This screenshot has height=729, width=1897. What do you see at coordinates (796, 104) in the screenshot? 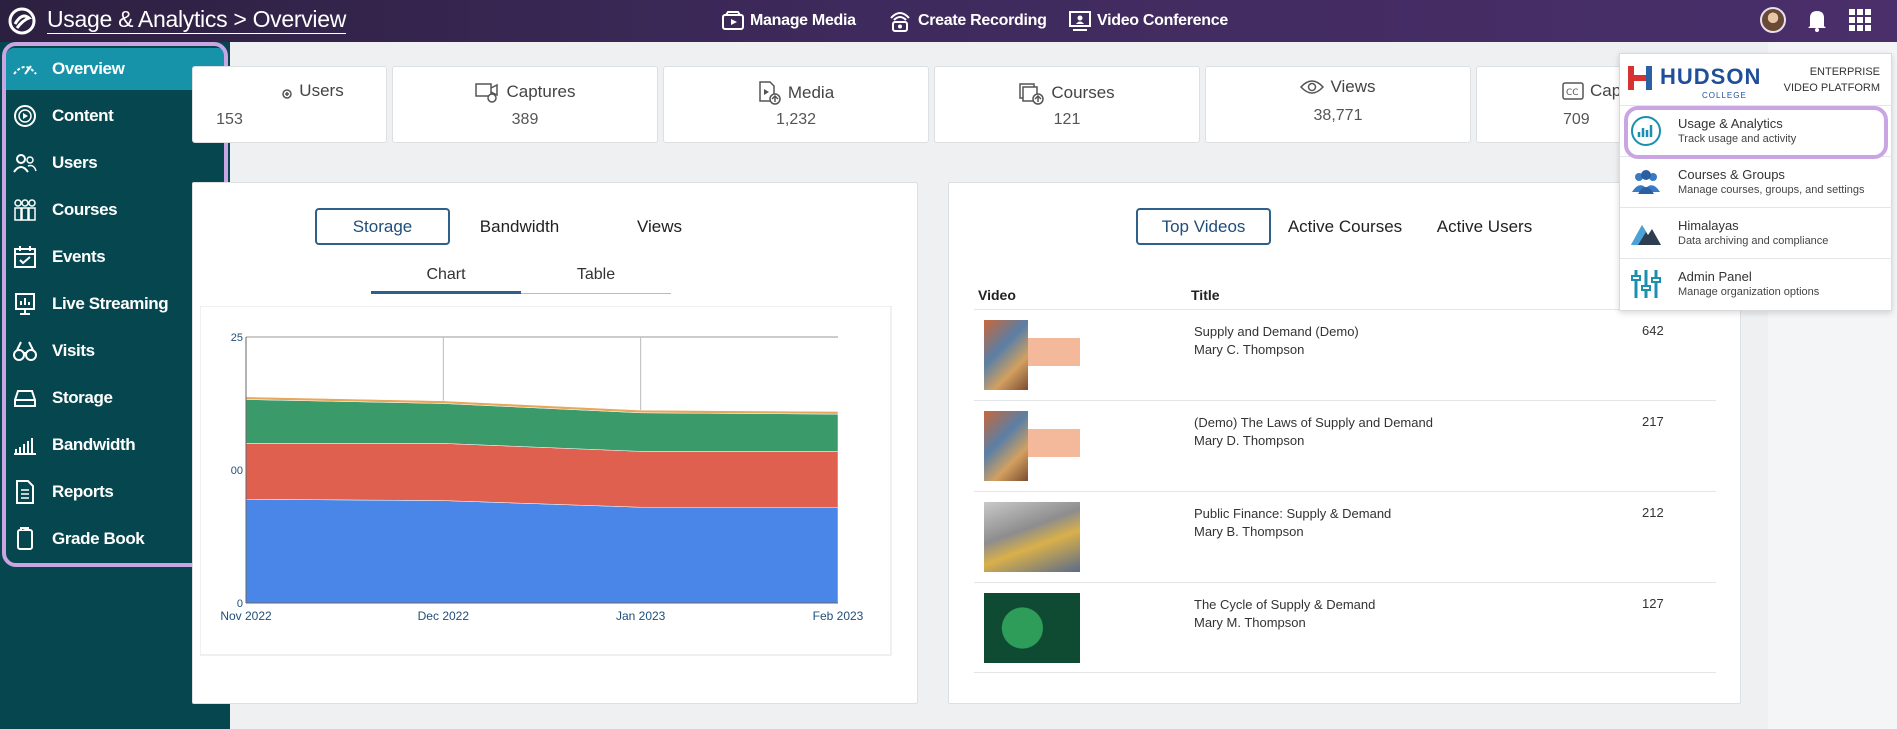
I see `stat-card-media: Media 1,232` at bounding box center [796, 104].